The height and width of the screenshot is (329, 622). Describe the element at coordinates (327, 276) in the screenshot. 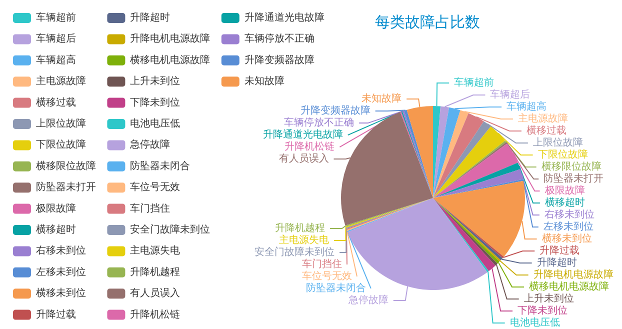

I see `slice-label: 车位号无效` at that location.